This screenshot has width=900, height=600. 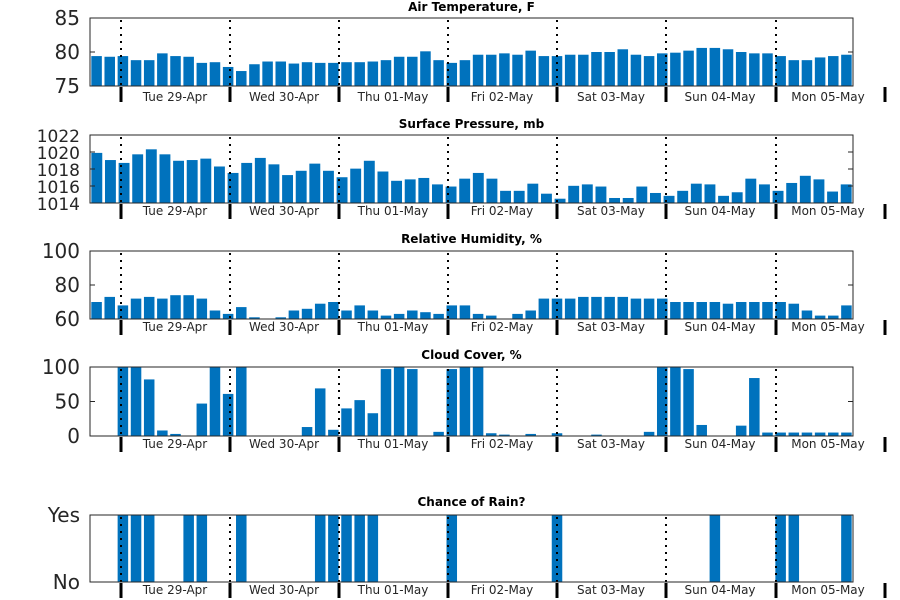 What do you see at coordinates (67, 285) in the screenshot?
I see `y-tick-label: 80` at bounding box center [67, 285].